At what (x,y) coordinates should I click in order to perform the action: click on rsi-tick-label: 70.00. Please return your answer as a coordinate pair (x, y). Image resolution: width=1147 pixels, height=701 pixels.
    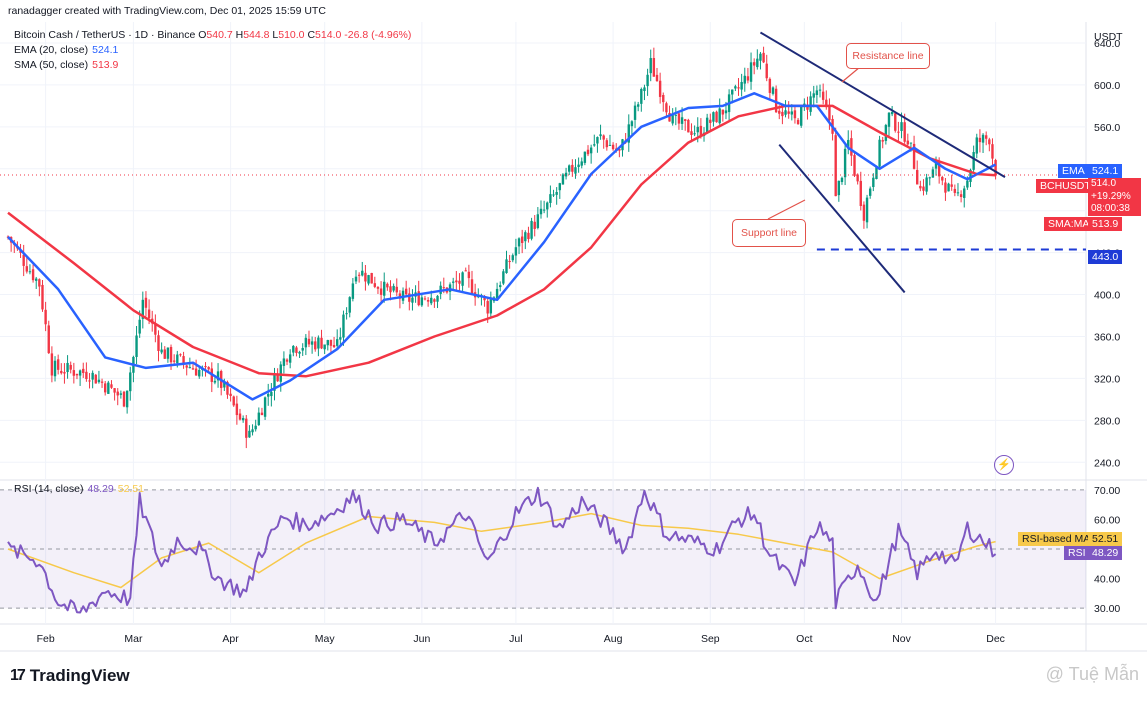
    Looking at the image, I should click on (1107, 491).